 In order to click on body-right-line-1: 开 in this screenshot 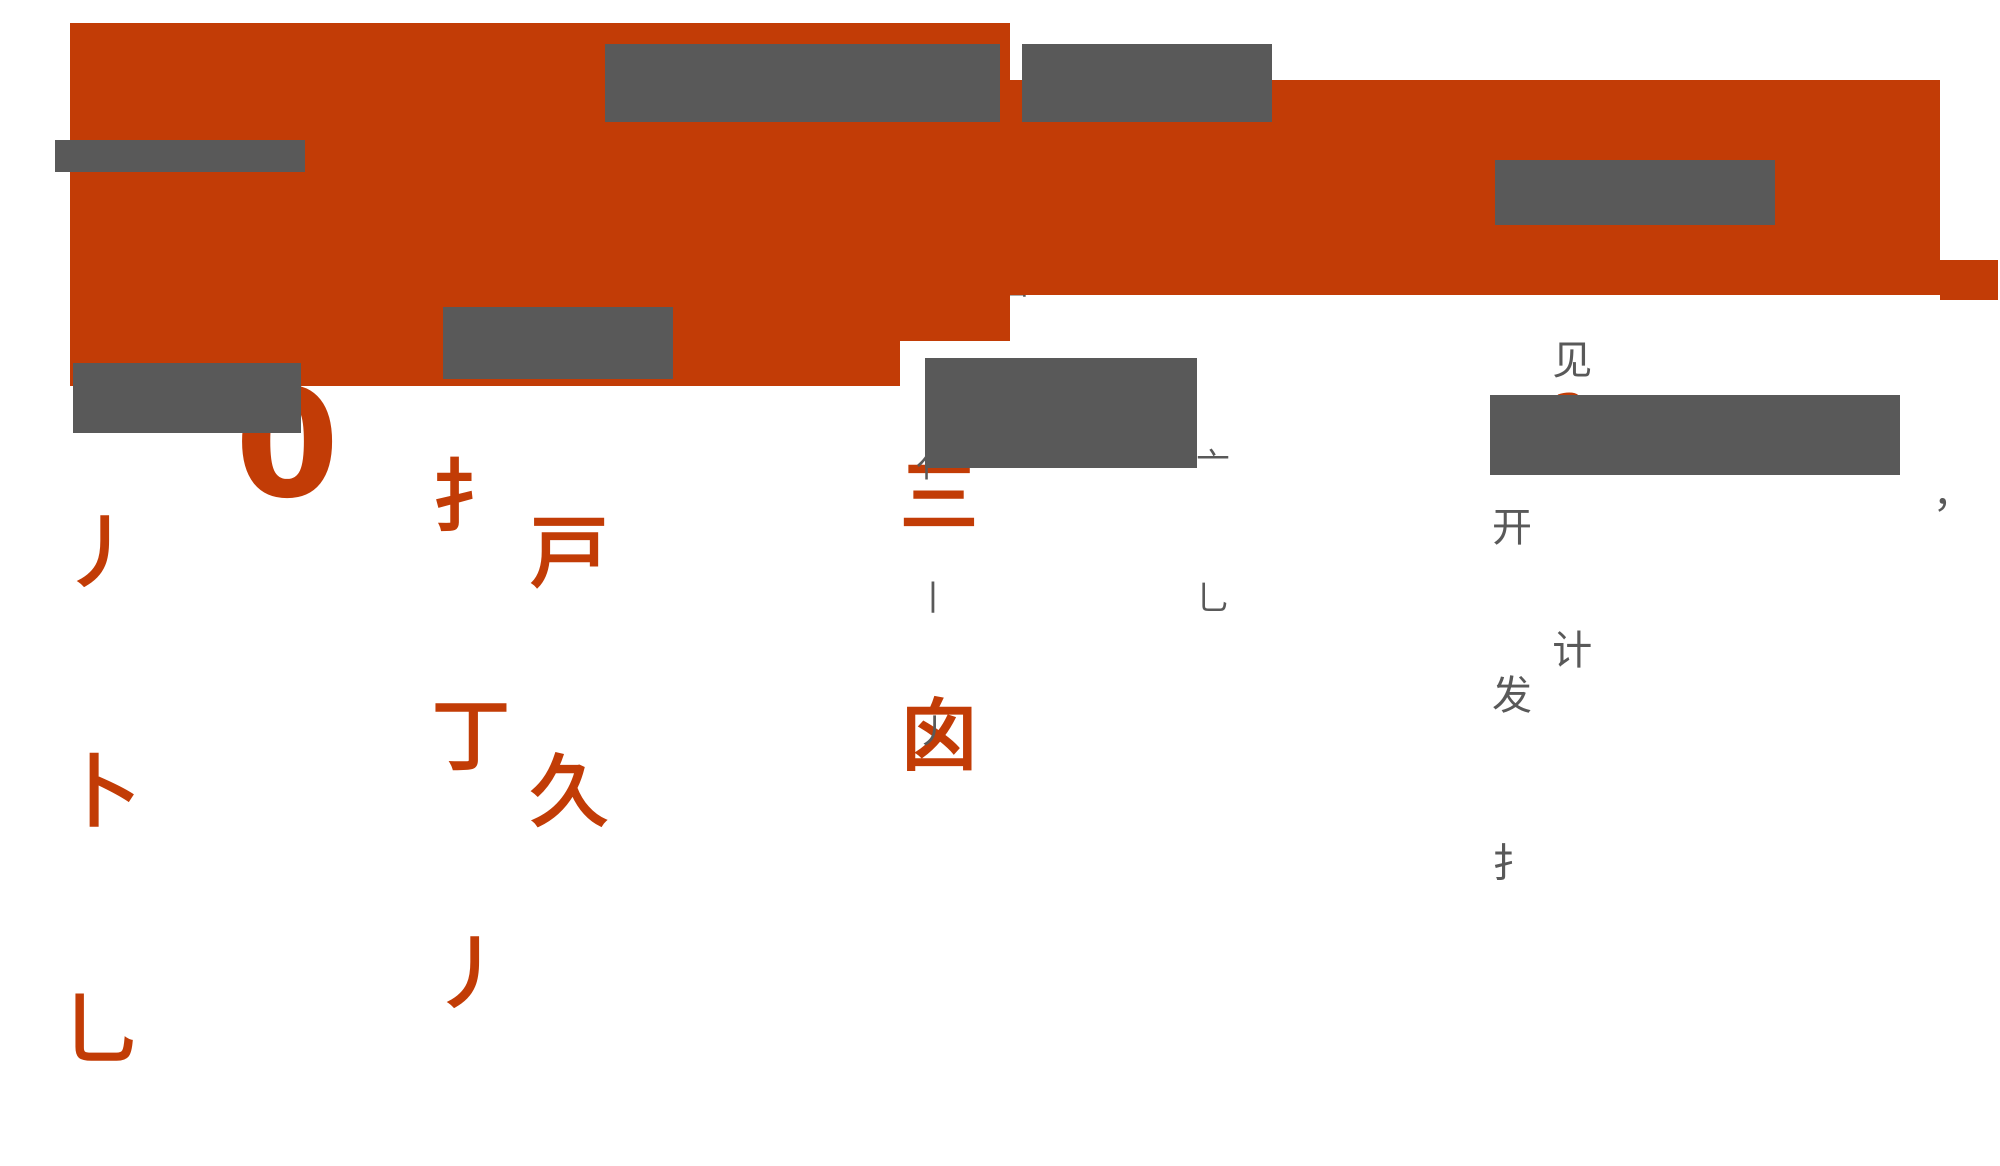, I will do `click(1512, 528)`.